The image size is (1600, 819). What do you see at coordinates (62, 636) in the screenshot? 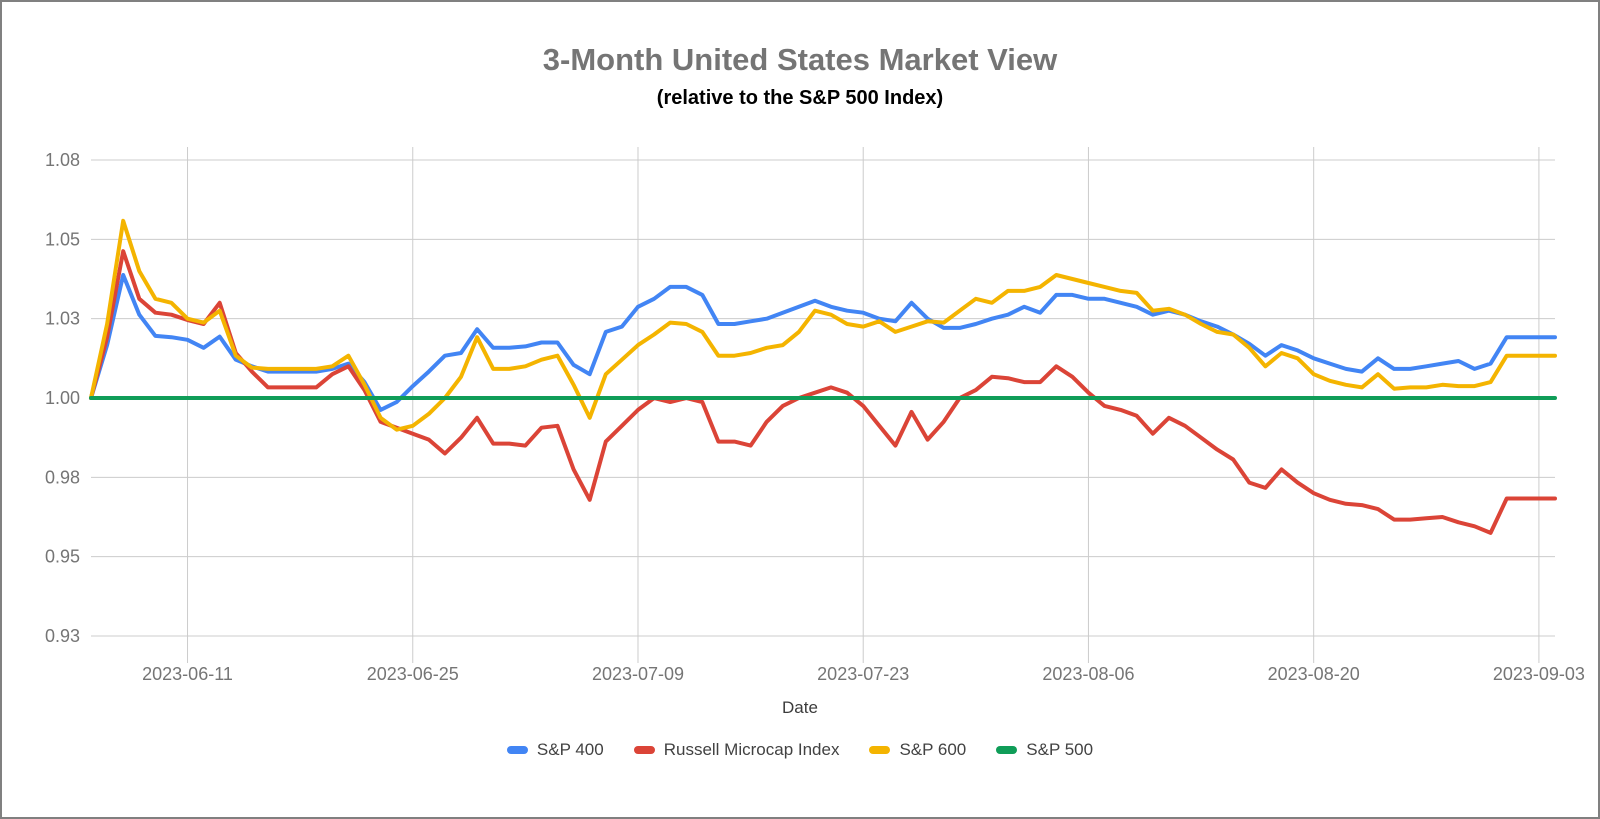
I see `y-tick-label: 0.93` at bounding box center [62, 636].